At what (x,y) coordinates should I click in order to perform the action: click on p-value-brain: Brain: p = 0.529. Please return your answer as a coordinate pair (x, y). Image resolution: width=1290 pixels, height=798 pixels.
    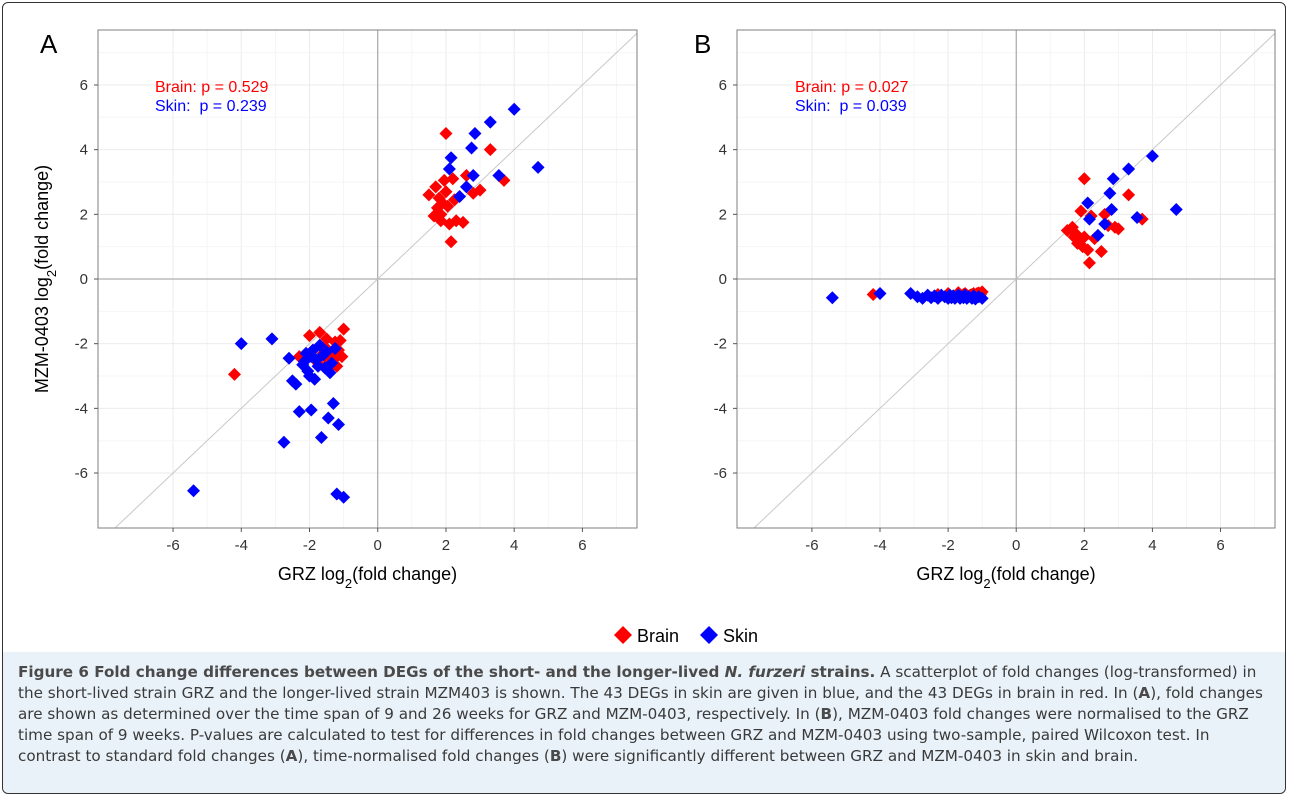
    Looking at the image, I should click on (212, 87).